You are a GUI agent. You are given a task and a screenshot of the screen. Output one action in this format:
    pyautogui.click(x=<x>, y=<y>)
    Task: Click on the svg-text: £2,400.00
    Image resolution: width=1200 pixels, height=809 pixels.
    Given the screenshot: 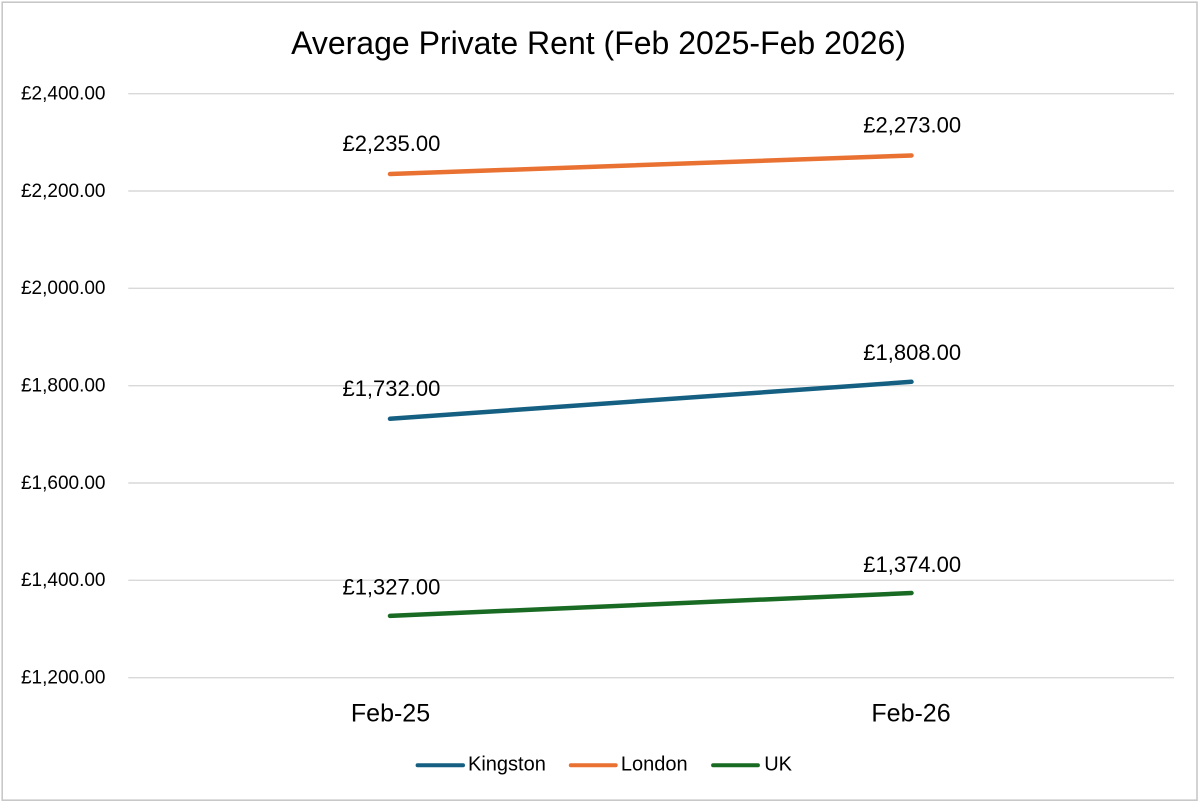 What is the action you would take?
    pyautogui.click(x=63, y=94)
    